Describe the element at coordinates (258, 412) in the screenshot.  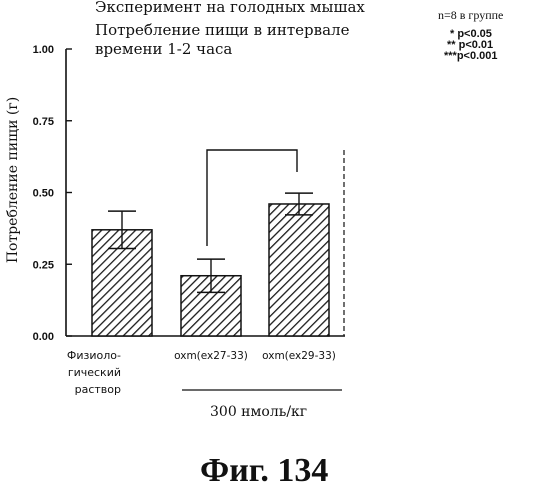
I see `dose-group-label: 300 нмоль/кг` at that location.